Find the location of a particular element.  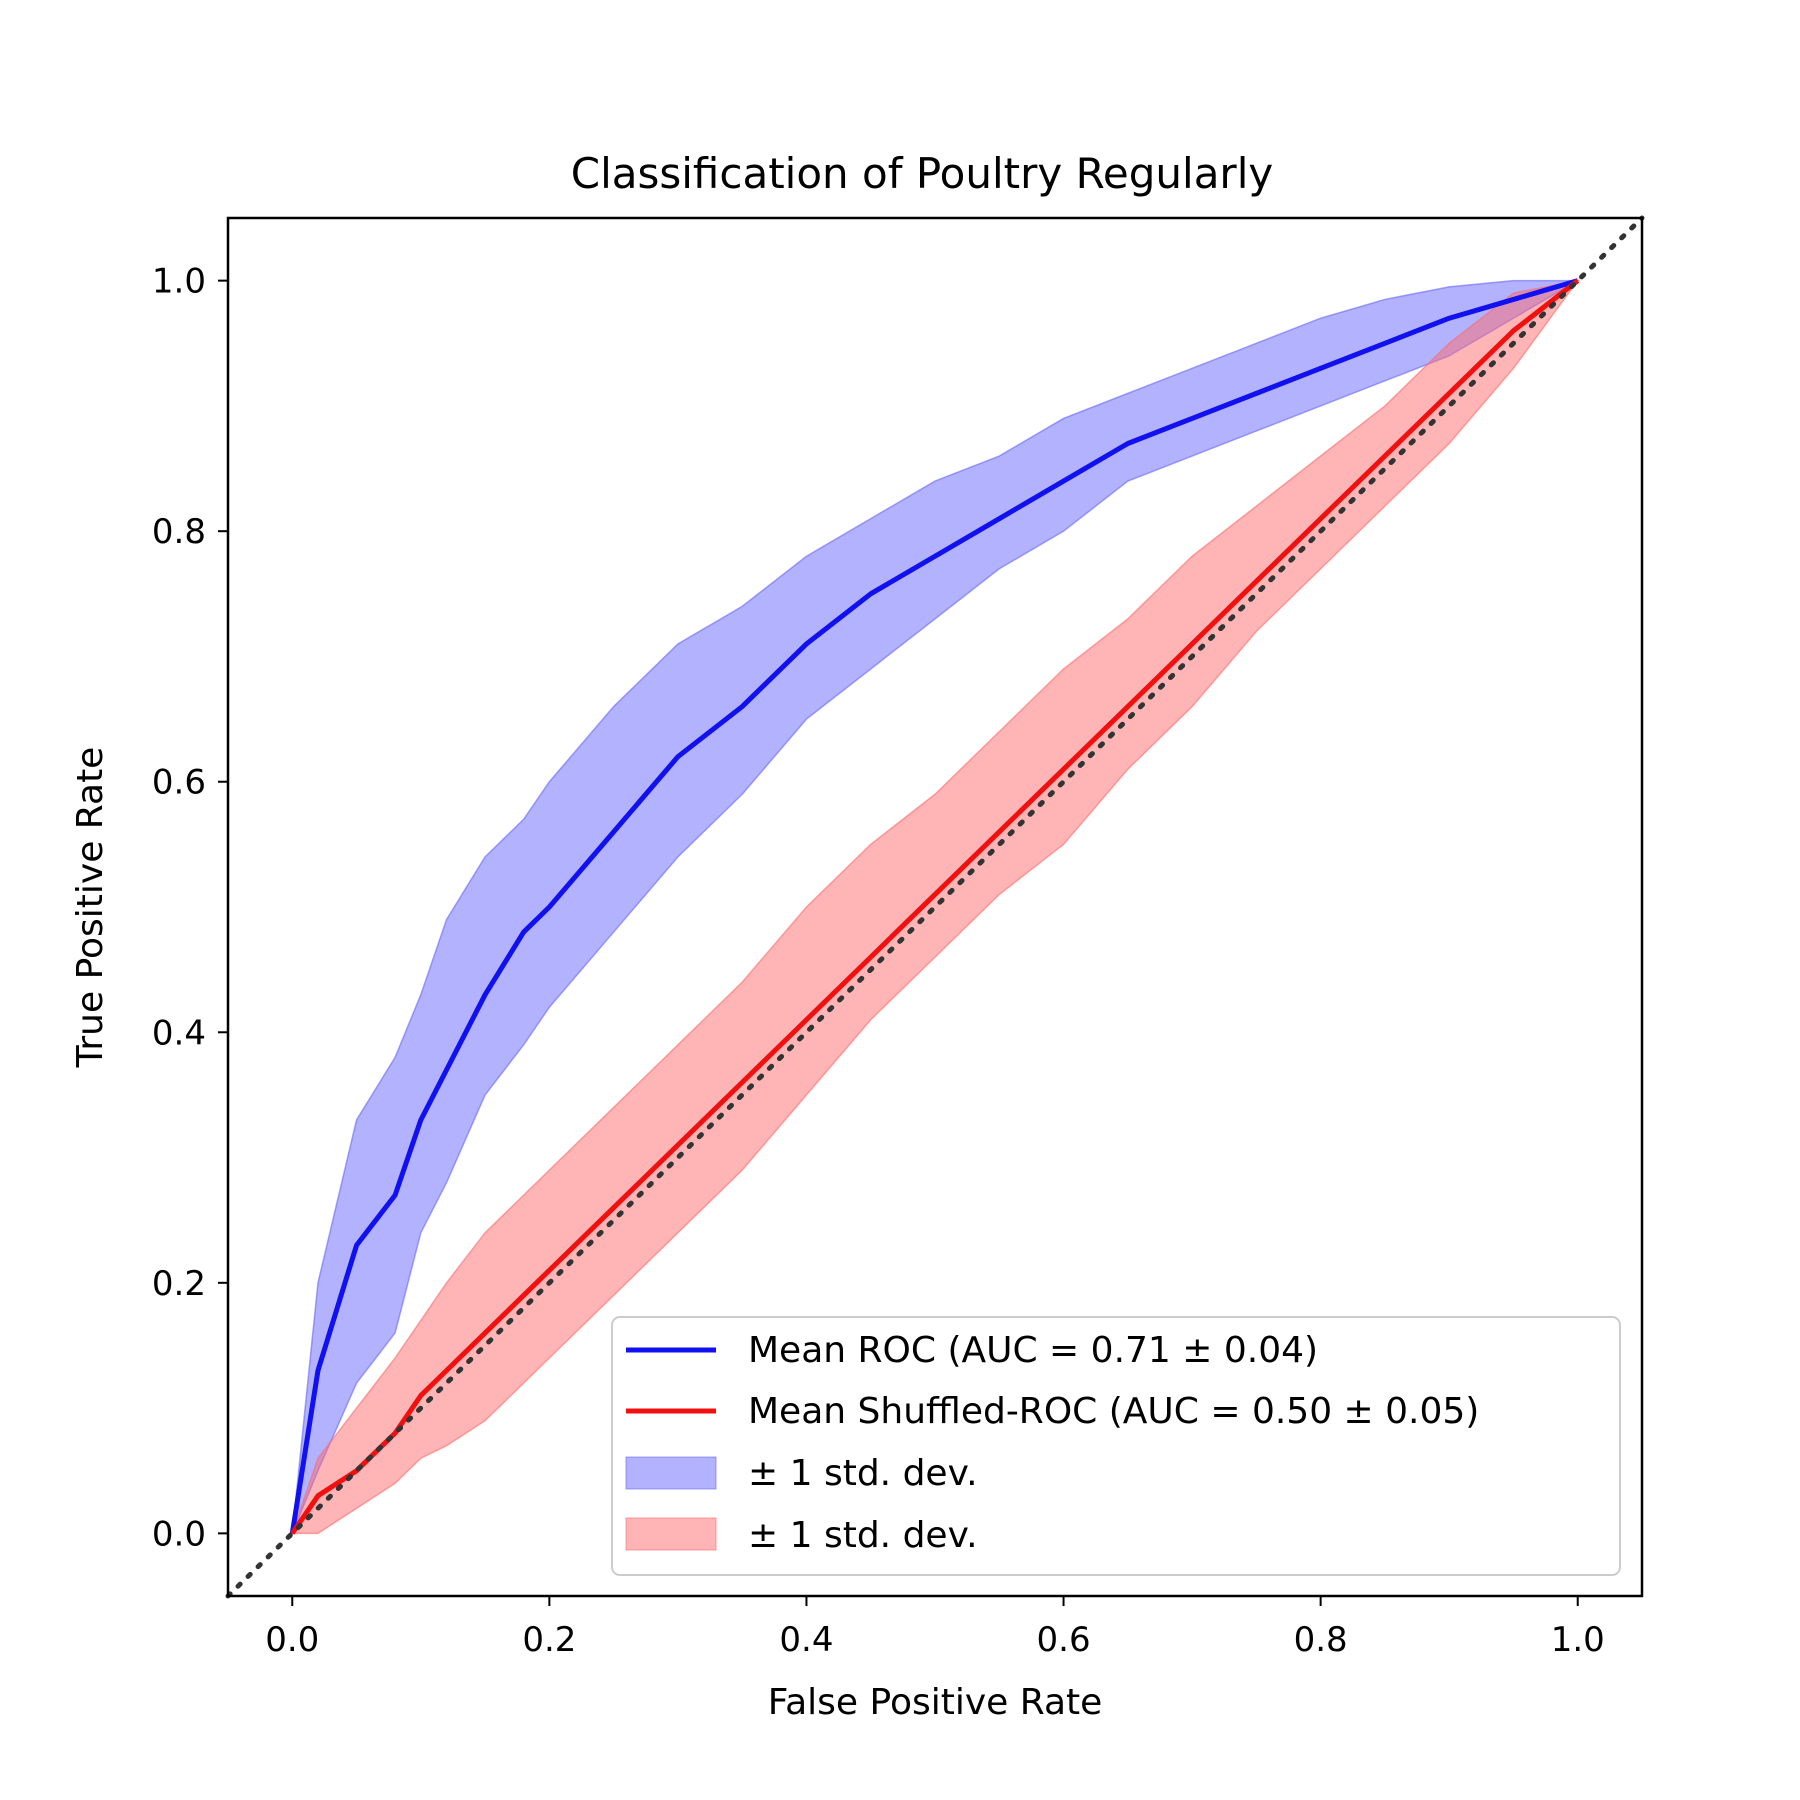

x-axis-ticks: 0.0 0.2 0.4 0.6 0.8 1.0 is located at coordinates (935, 1628).